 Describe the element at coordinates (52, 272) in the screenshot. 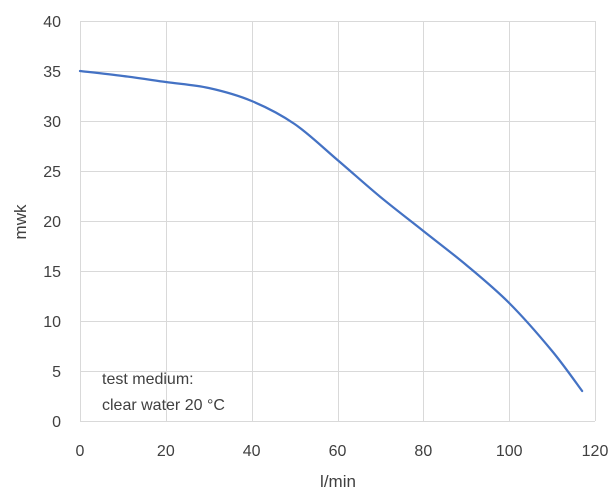

I see `y-tick-label: 15` at that location.